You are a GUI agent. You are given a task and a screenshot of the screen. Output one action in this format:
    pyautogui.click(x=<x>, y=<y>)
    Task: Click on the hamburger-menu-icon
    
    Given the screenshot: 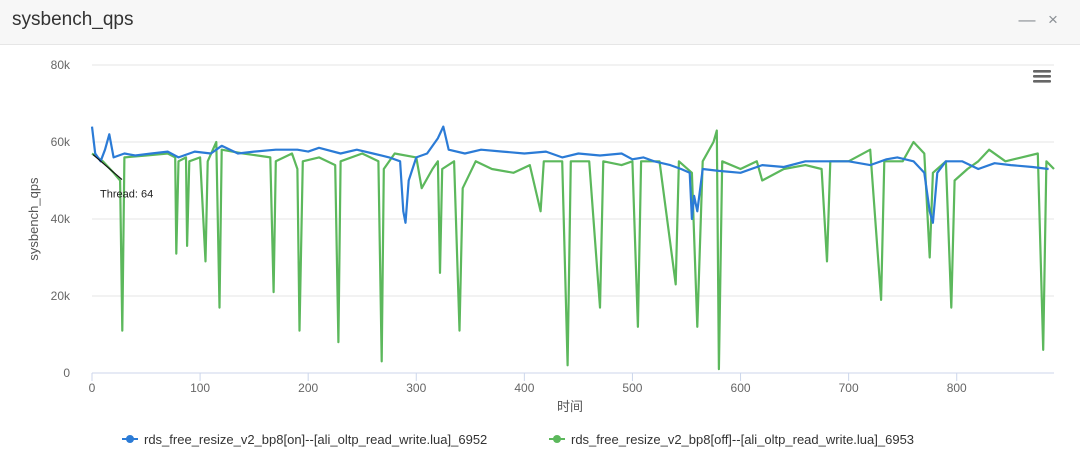 What is the action you would take?
    pyautogui.click(x=1042, y=76)
    